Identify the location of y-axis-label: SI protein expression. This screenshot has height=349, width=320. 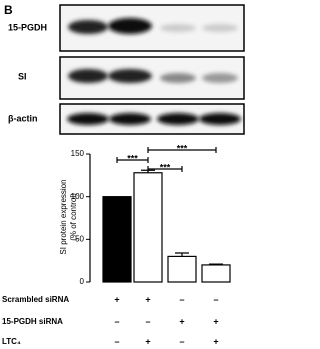
(63, 216).